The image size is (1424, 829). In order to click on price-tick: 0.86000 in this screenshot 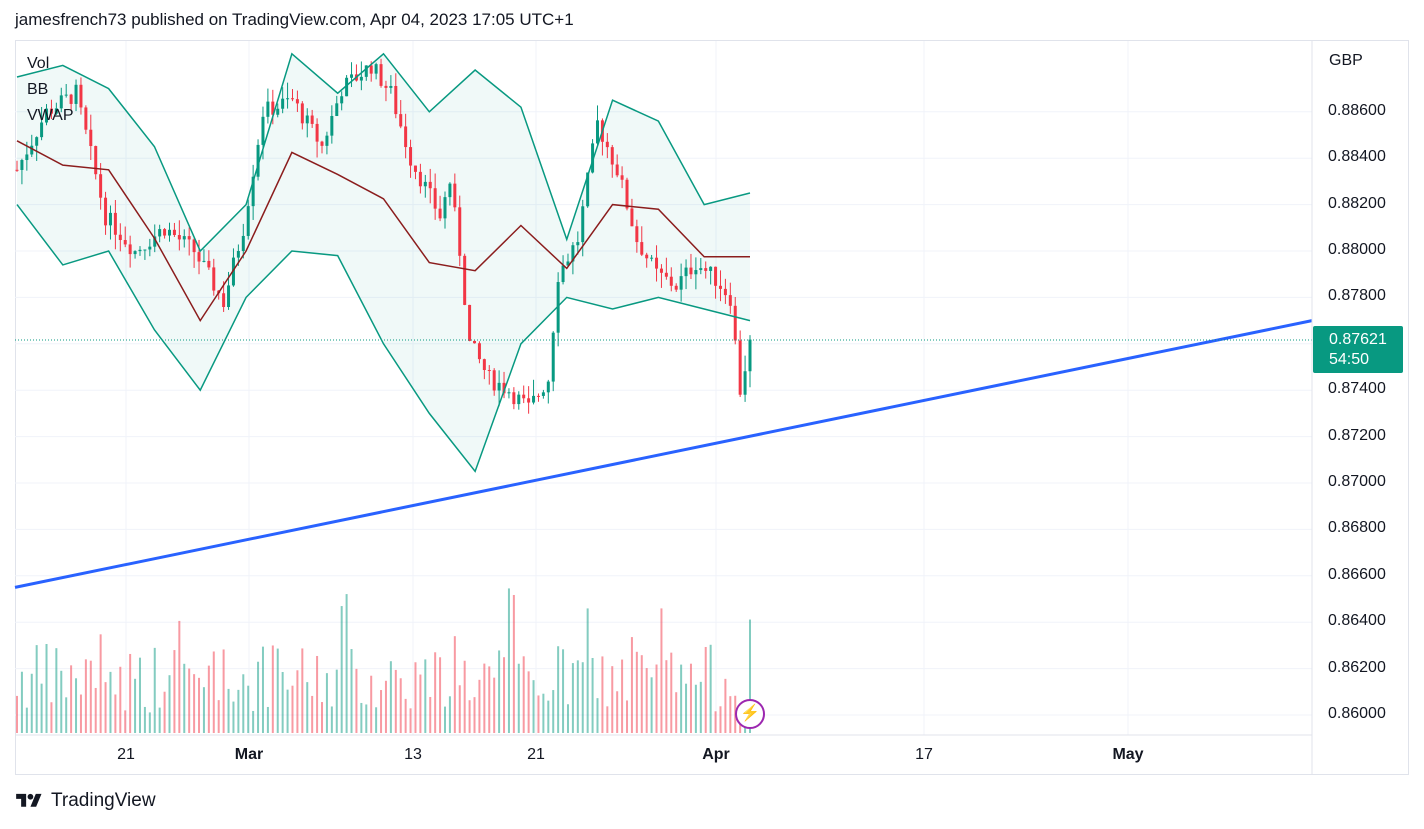, I will do `click(1357, 713)`.